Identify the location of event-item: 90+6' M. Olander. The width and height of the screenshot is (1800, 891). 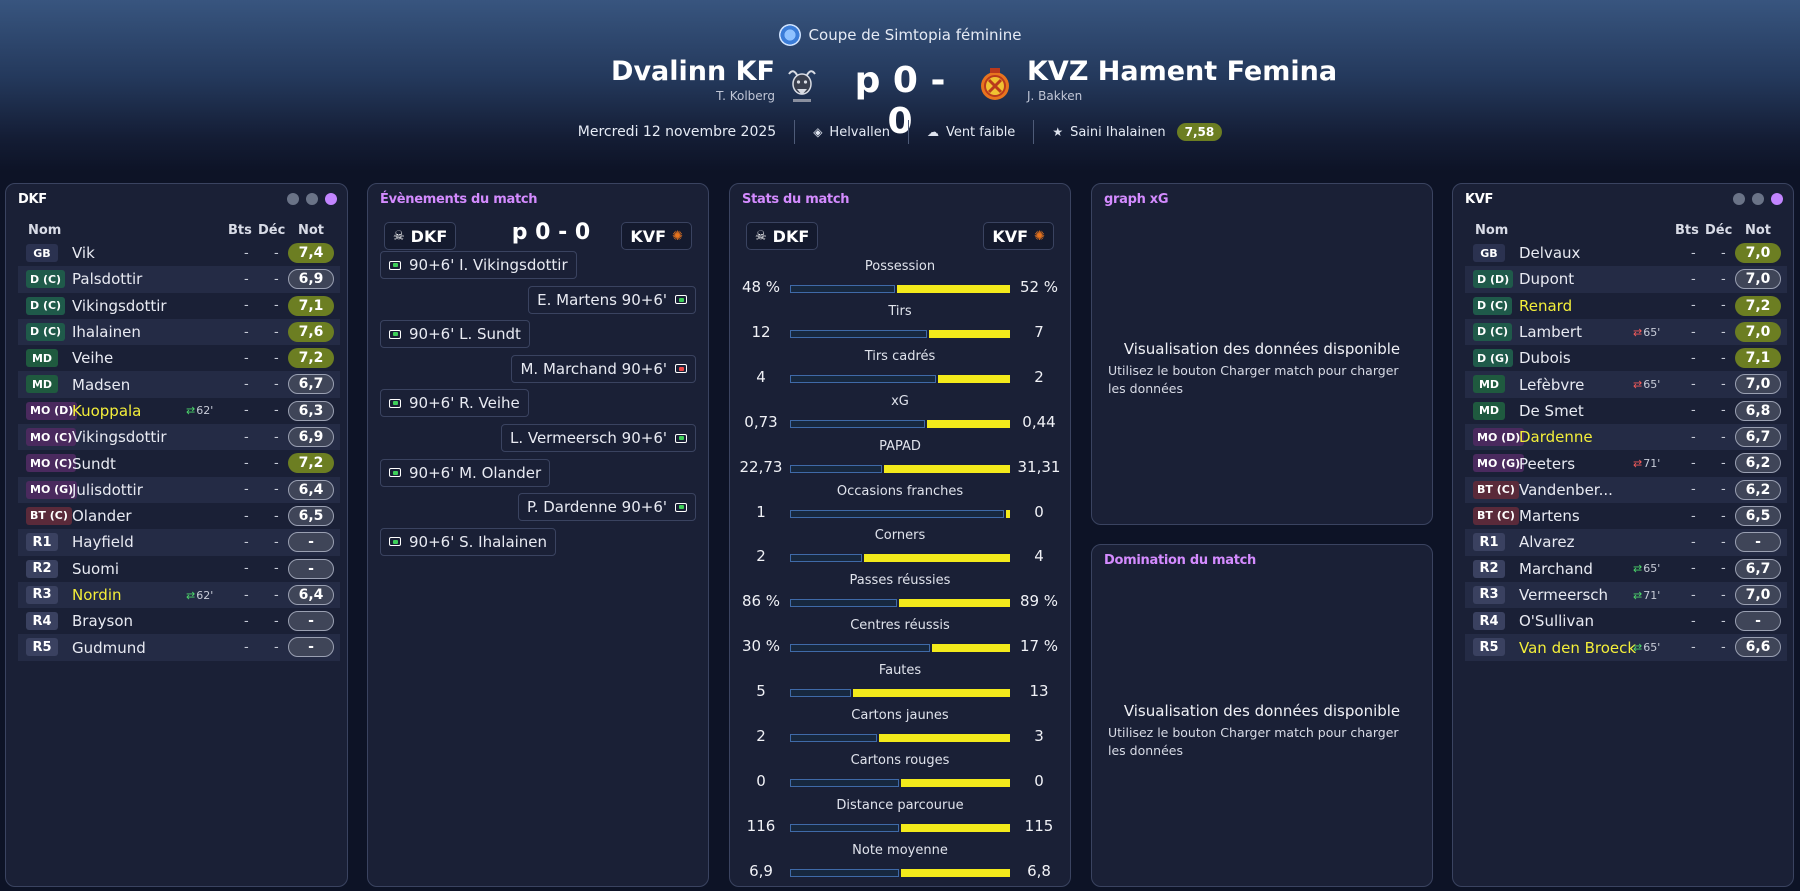
(465, 472).